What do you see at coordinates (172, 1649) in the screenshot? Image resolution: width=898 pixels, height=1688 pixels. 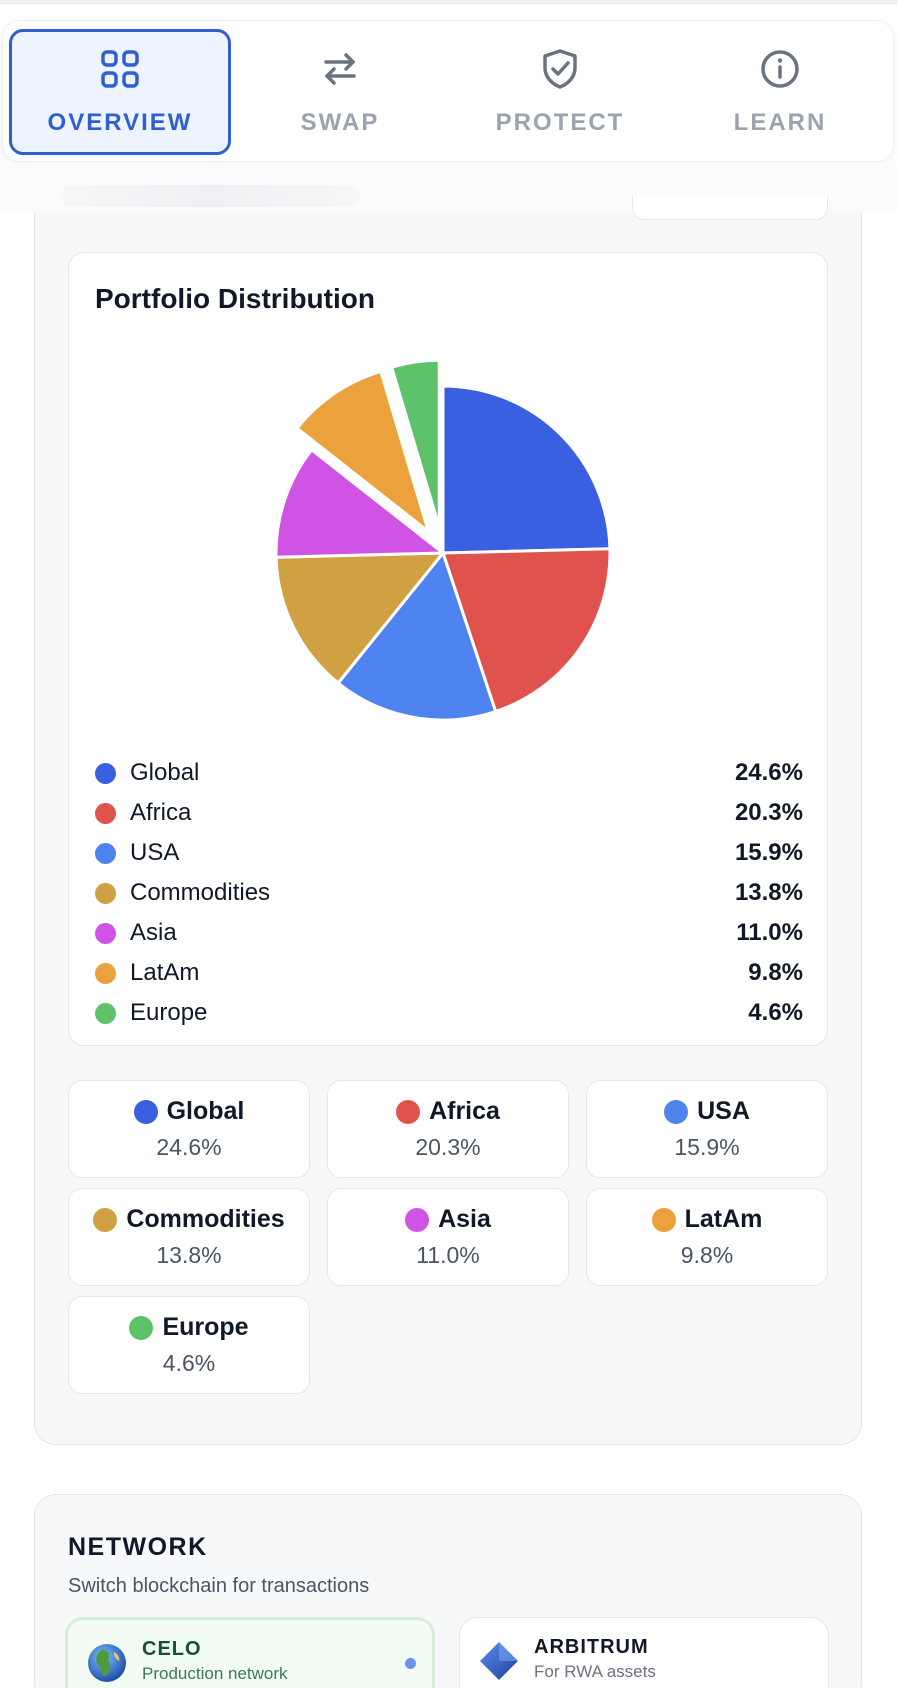 I see `network-name: CELO` at bounding box center [172, 1649].